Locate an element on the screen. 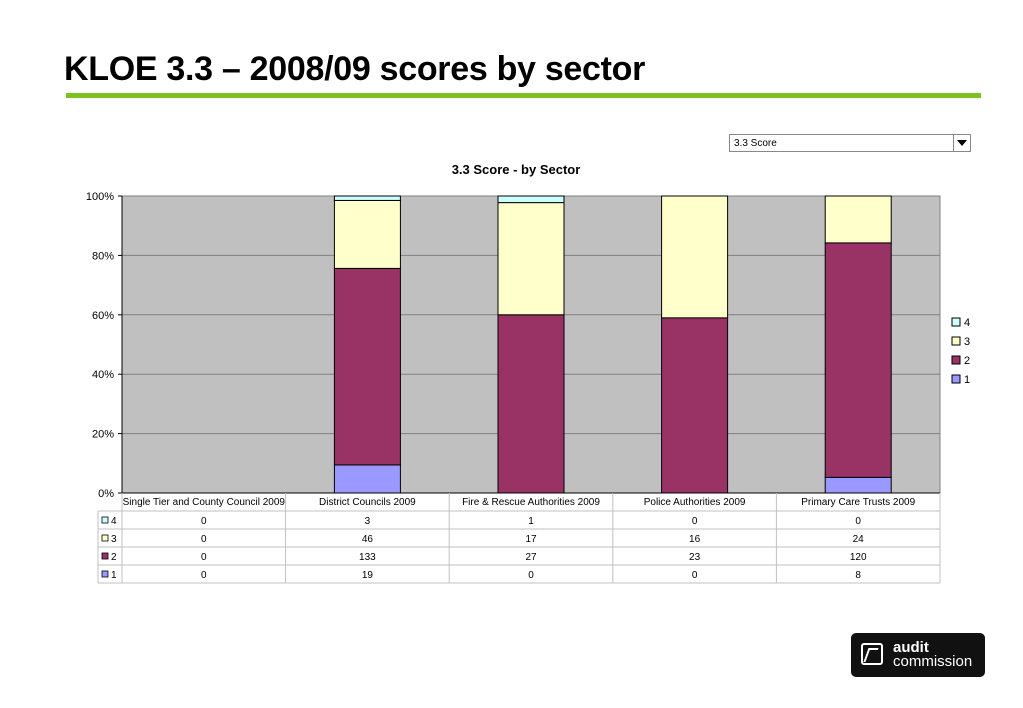 Image resolution: width=1023 pixels, height=708 pixels. legend-label: 3 is located at coordinates (967, 342).